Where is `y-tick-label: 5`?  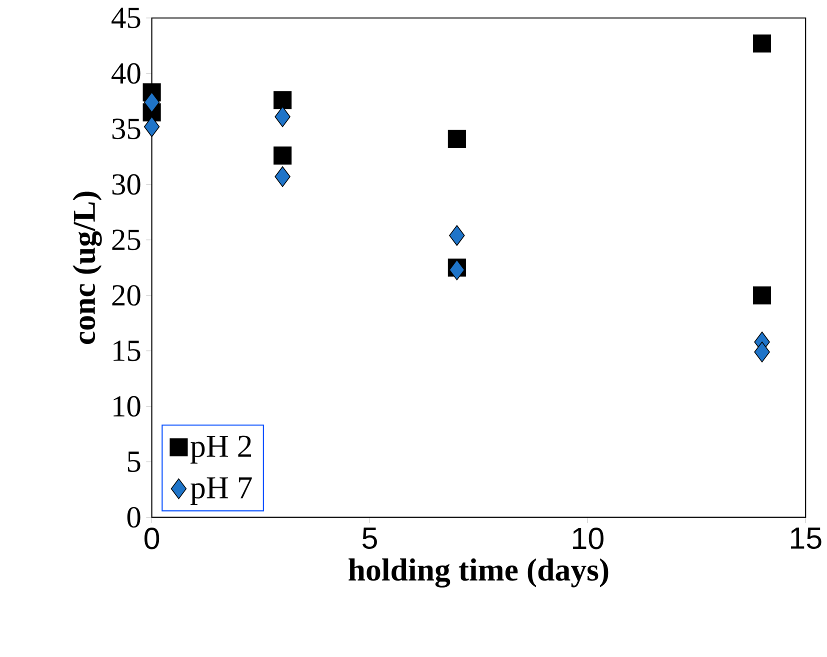 y-tick-label: 5 is located at coordinates (134, 462).